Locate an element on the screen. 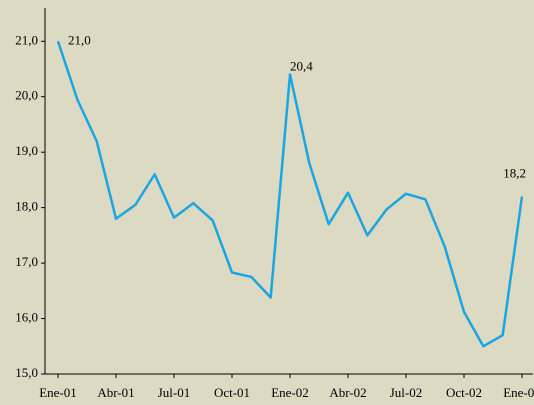  y-tick-label: 20,0 is located at coordinates (26, 95).